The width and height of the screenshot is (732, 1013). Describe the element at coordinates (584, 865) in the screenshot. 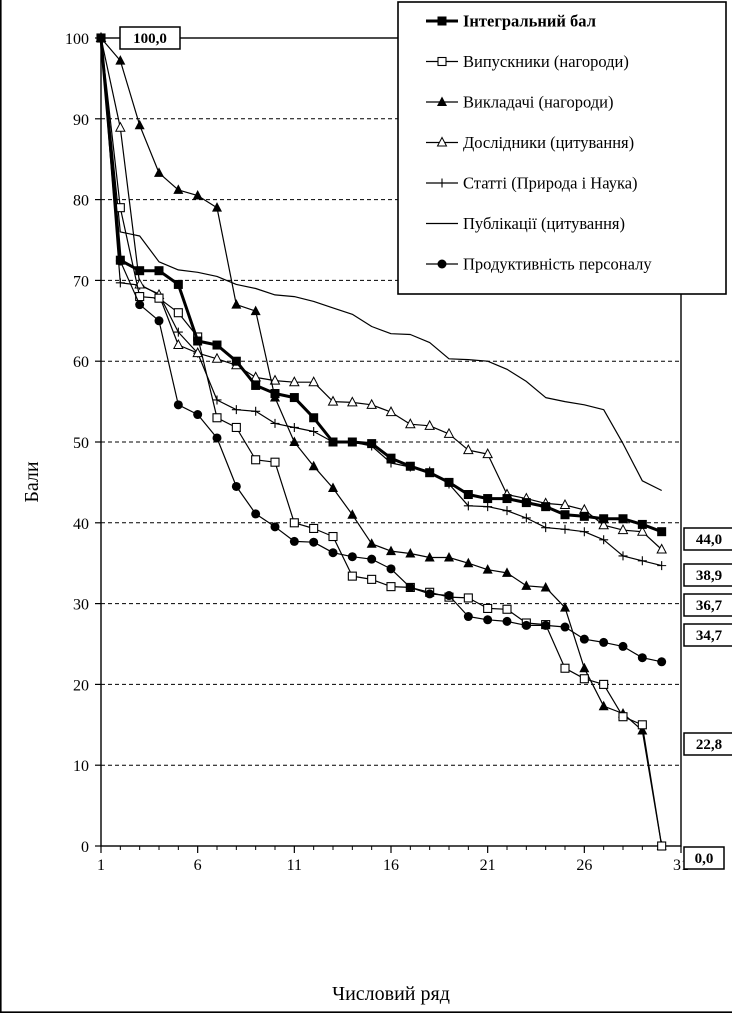

I see `x-tick-label: 26` at that location.